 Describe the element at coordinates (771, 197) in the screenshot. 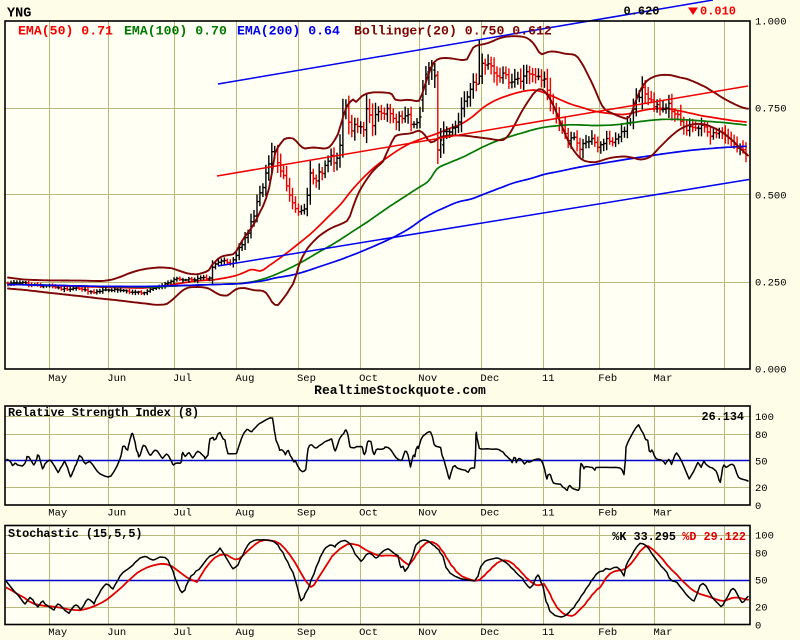

I see `svg-text: 0.500` at that location.